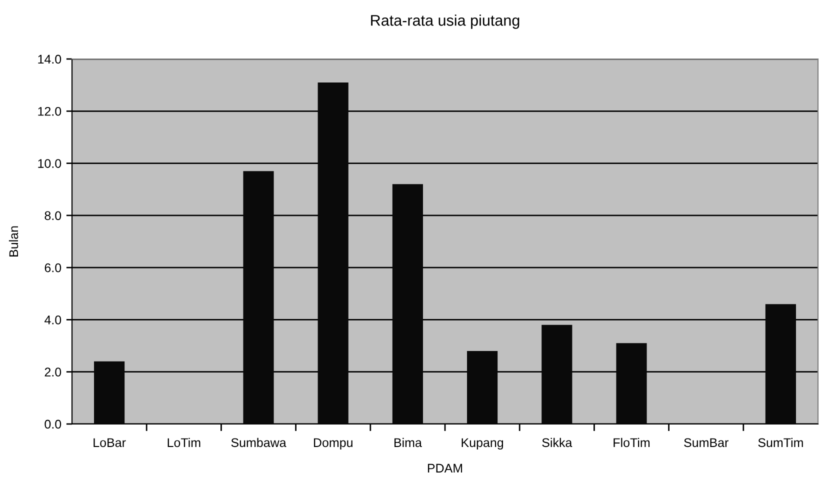  What do you see at coordinates (50, 59) in the screenshot?
I see `y-tick-label: 14.0` at bounding box center [50, 59].